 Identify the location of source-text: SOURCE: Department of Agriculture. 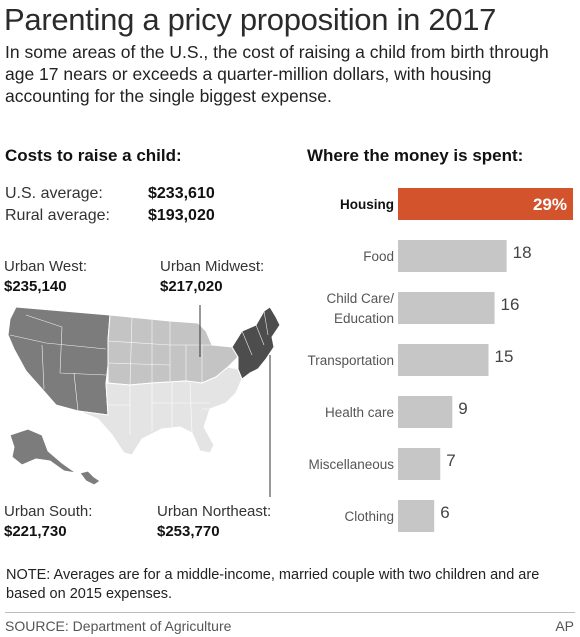
(118, 626).